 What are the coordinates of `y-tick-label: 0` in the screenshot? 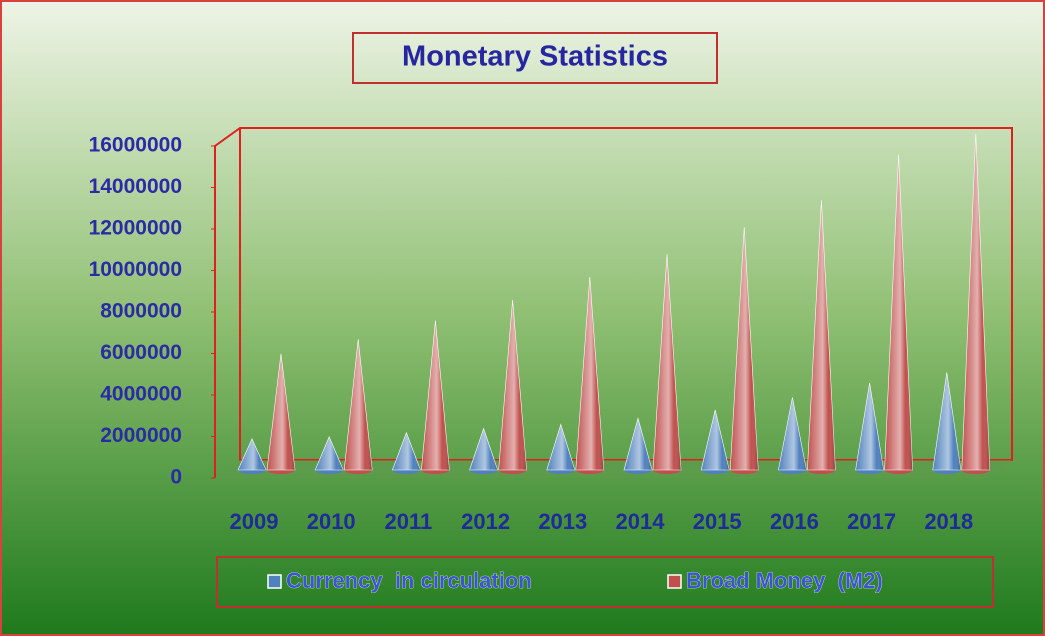 It's located at (176, 477).